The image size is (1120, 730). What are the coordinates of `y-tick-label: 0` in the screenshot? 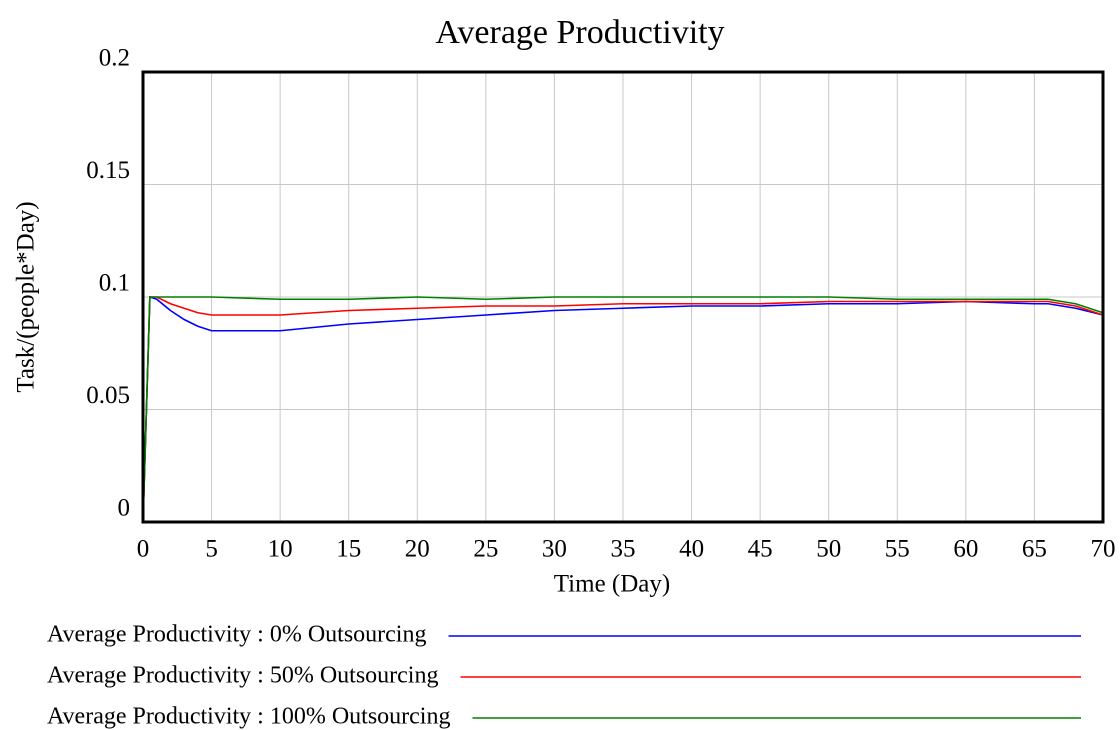 It's located at (124, 508).